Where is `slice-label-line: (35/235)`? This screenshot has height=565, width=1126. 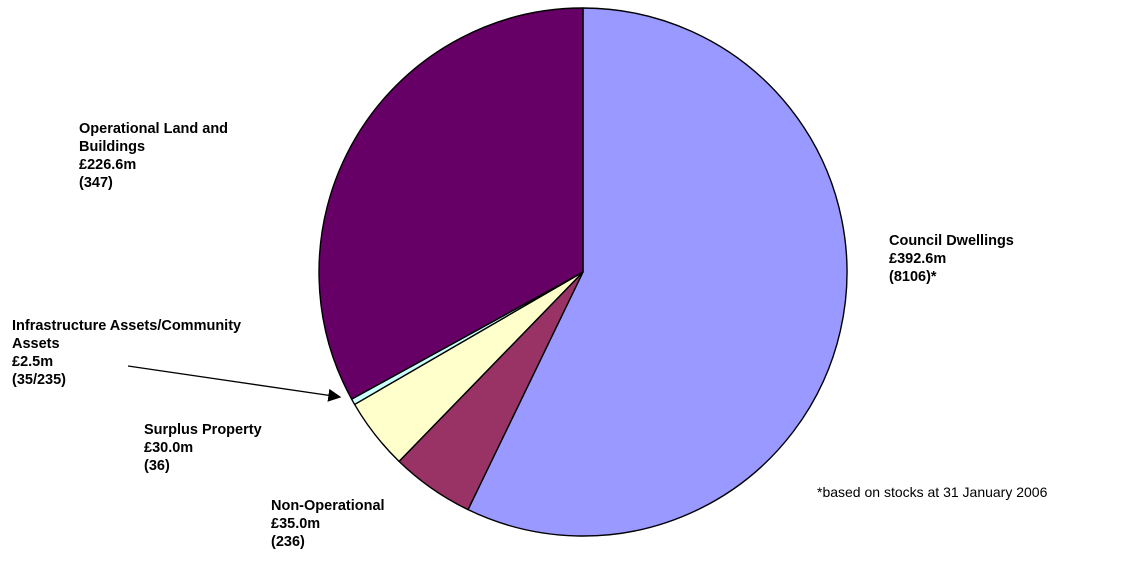
slice-label-line: (35/235) is located at coordinates (39, 380).